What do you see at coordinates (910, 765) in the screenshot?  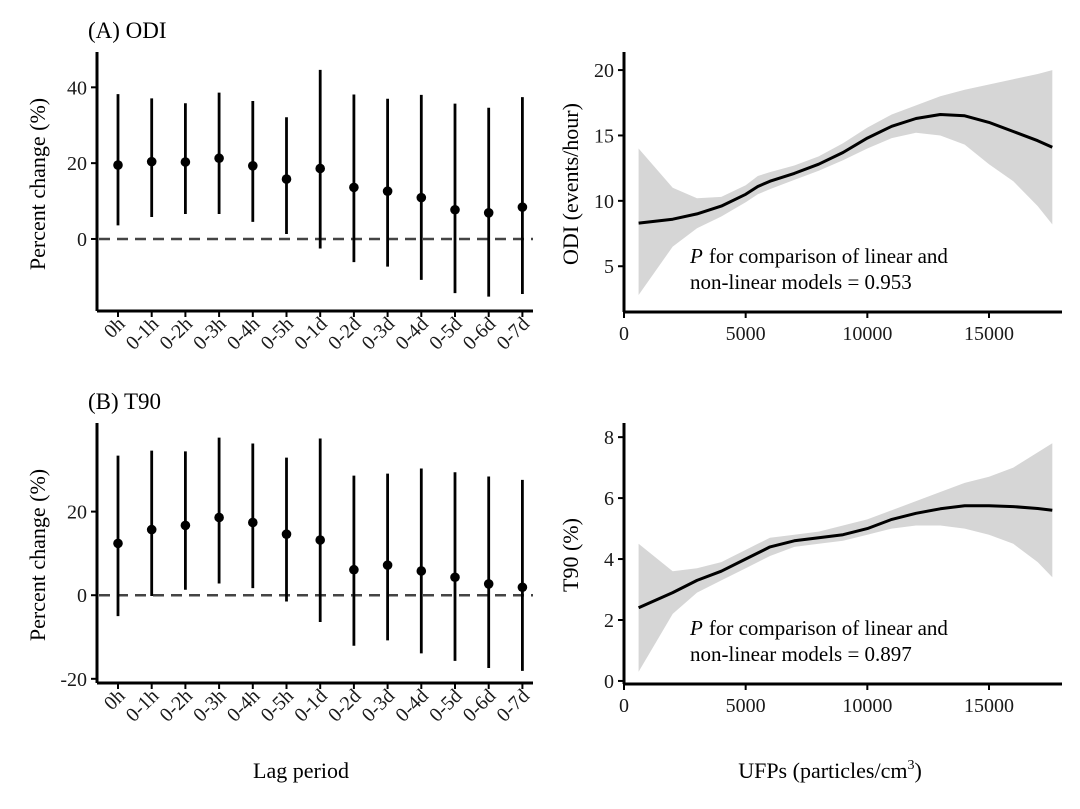 I see `x-axis-title-ufps-sup: 3` at bounding box center [910, 765].